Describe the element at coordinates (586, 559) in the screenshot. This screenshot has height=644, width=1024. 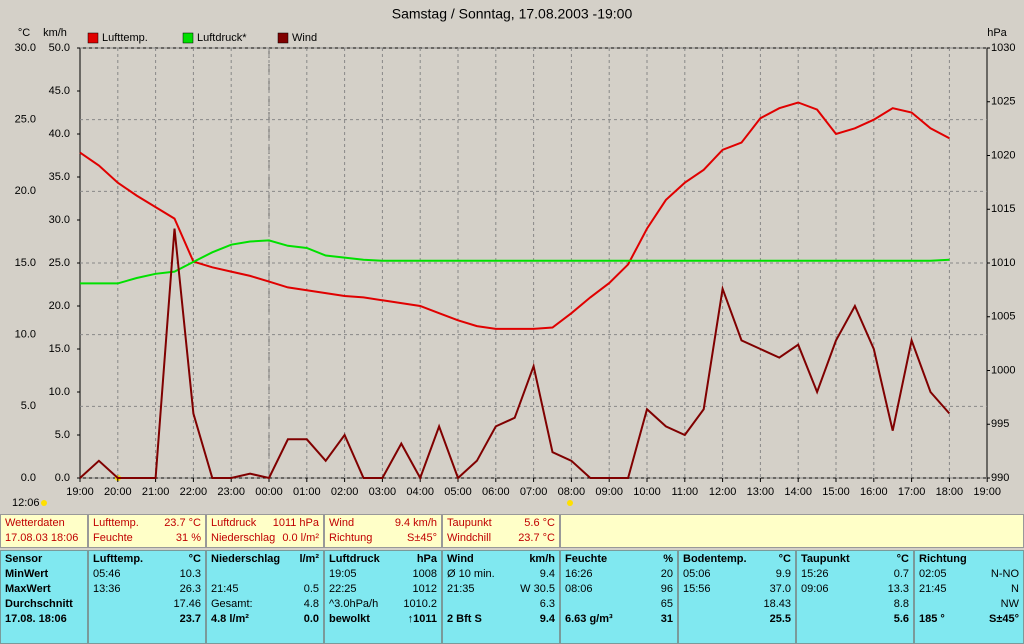
I see `stats-title: Feuchte` at that location.